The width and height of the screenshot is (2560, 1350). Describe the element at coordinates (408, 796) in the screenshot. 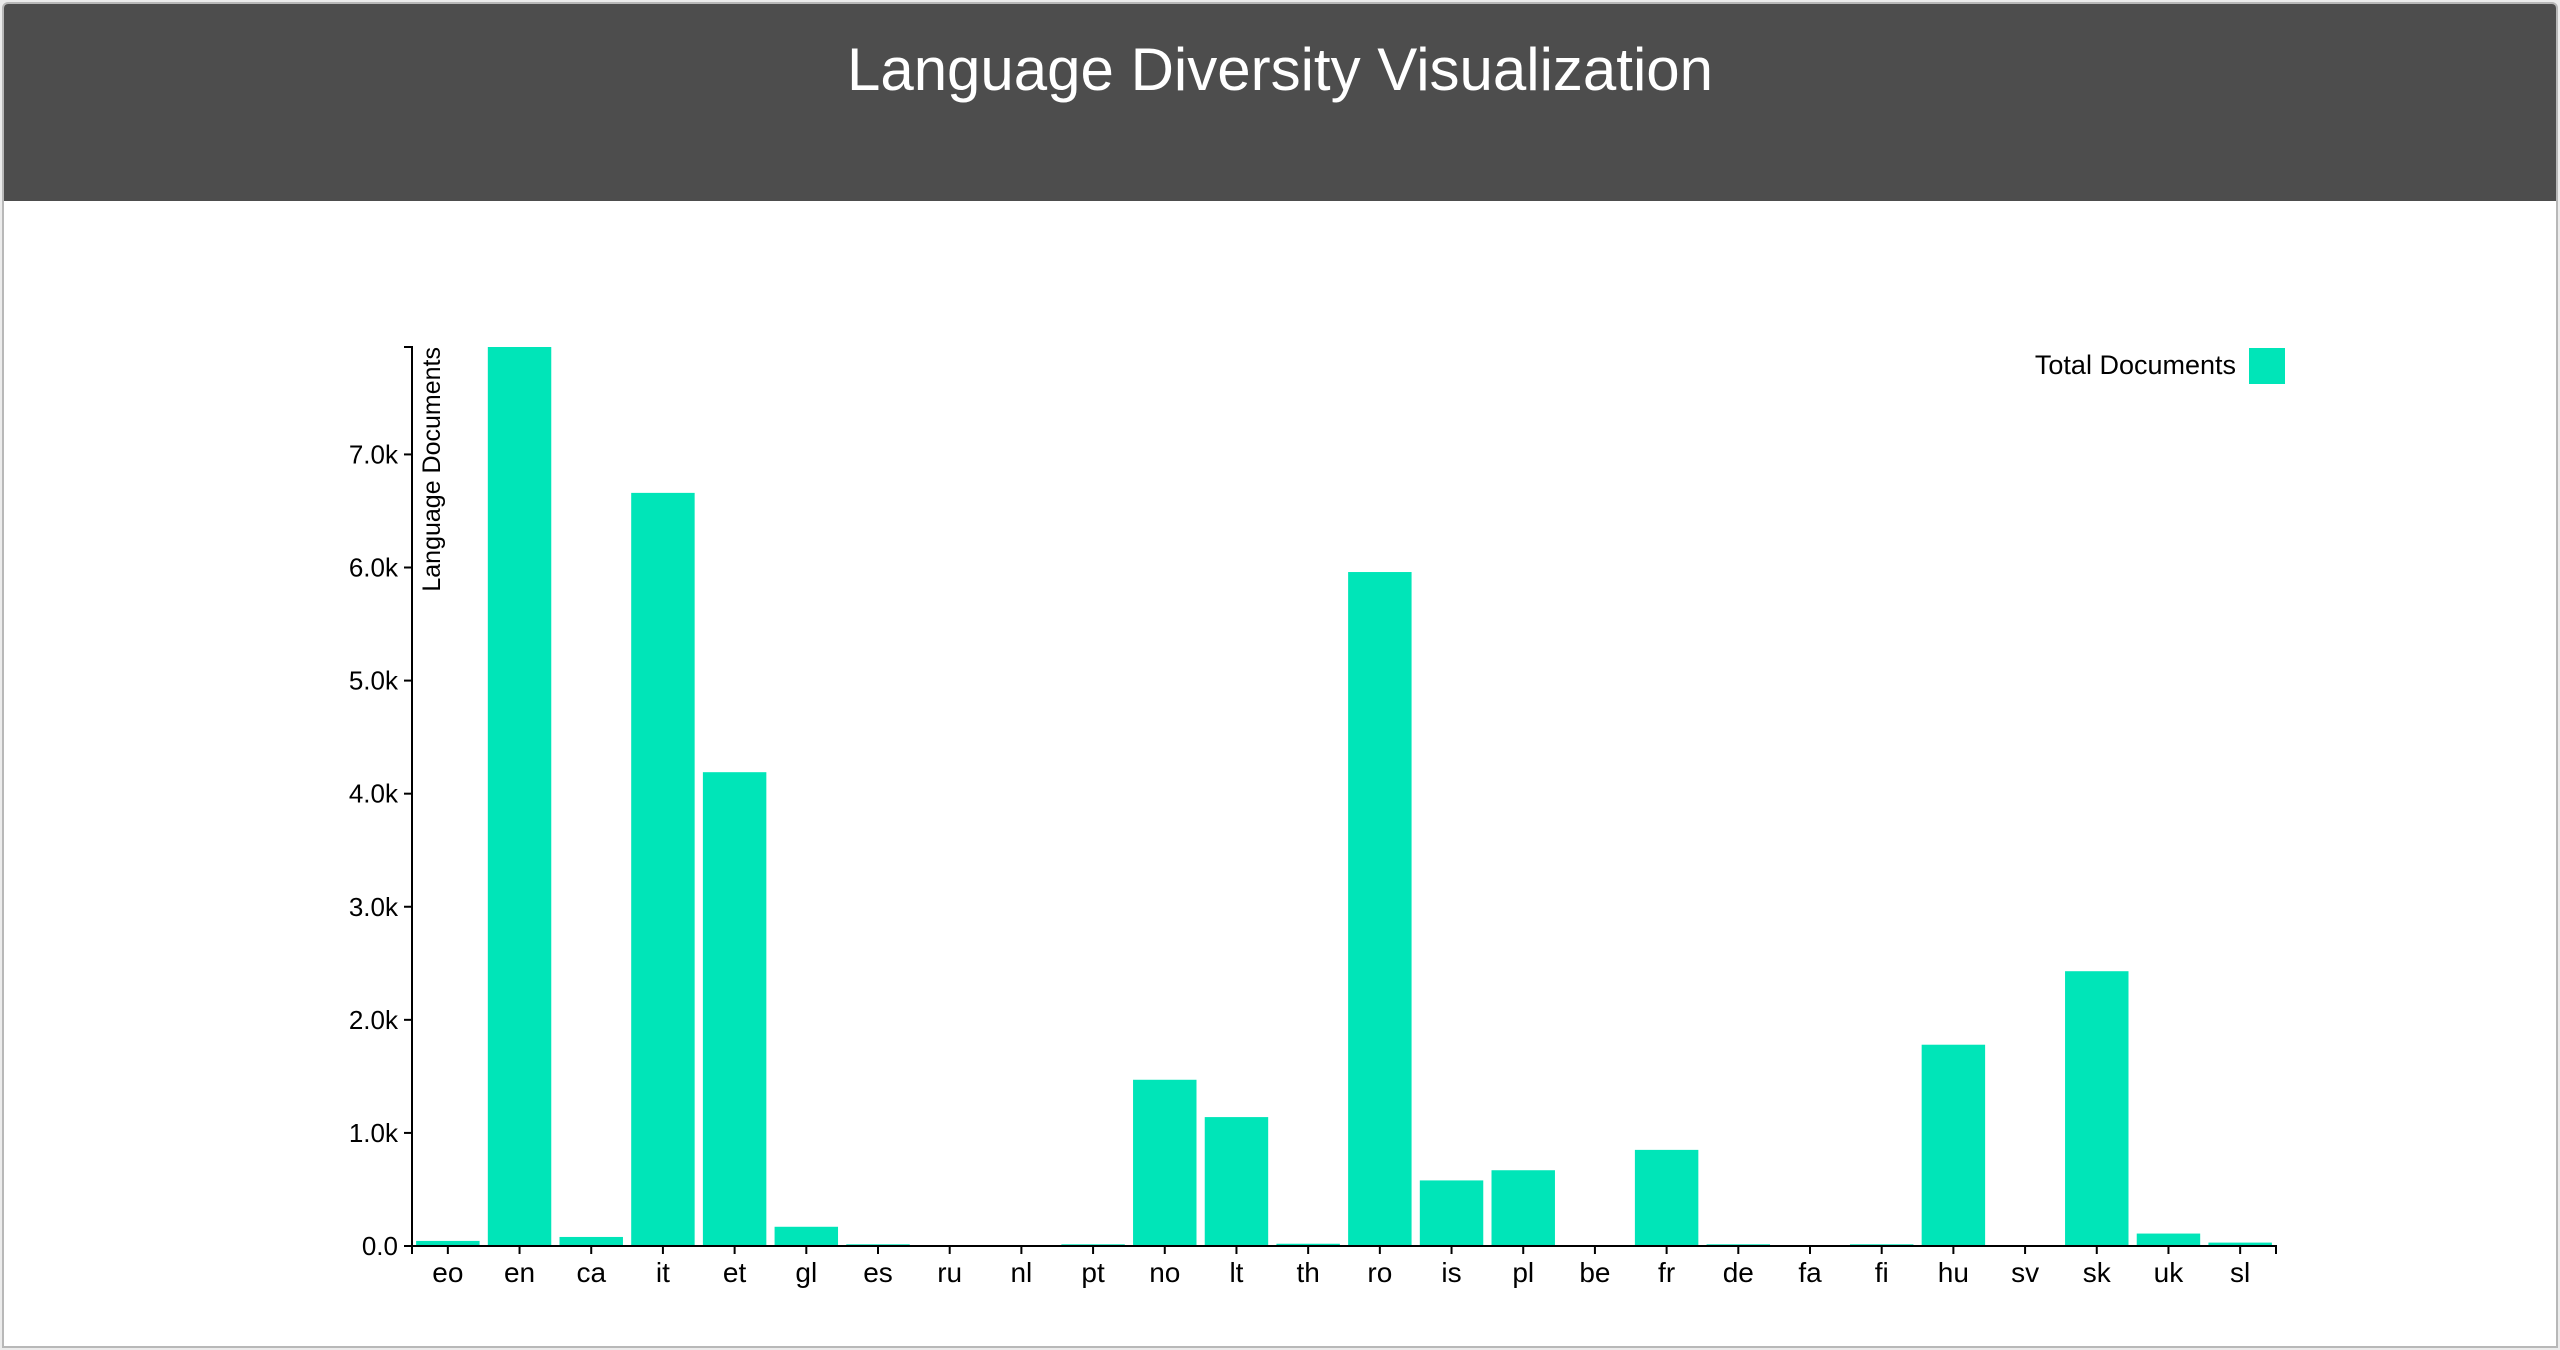

I see `y-axis-line` at that location.